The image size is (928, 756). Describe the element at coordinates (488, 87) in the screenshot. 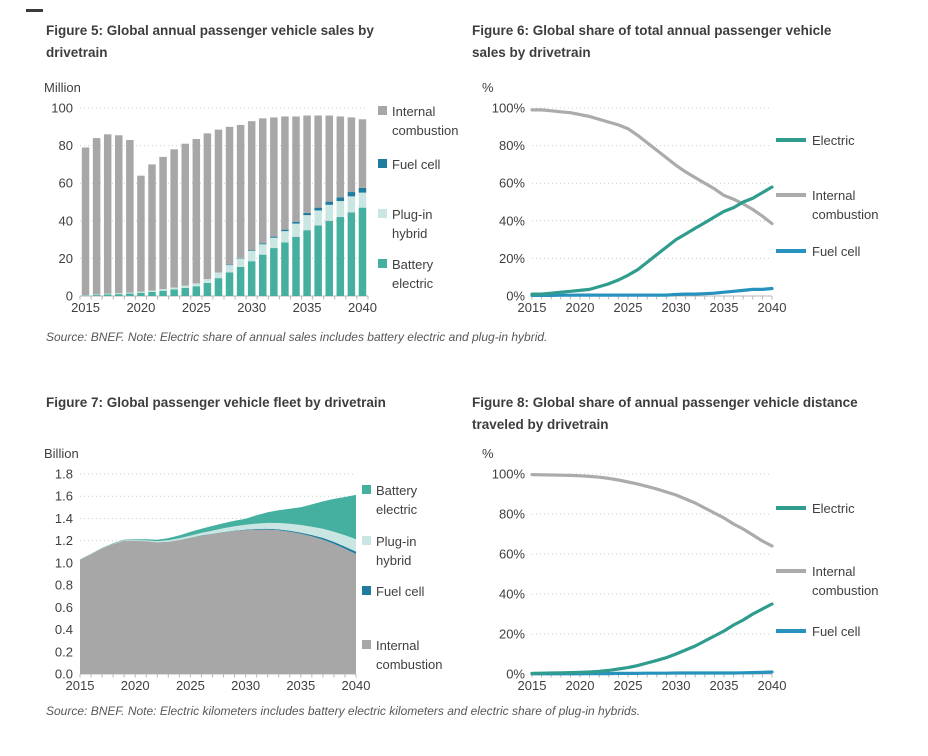

I see `figure6-unit-label: %` at that location.